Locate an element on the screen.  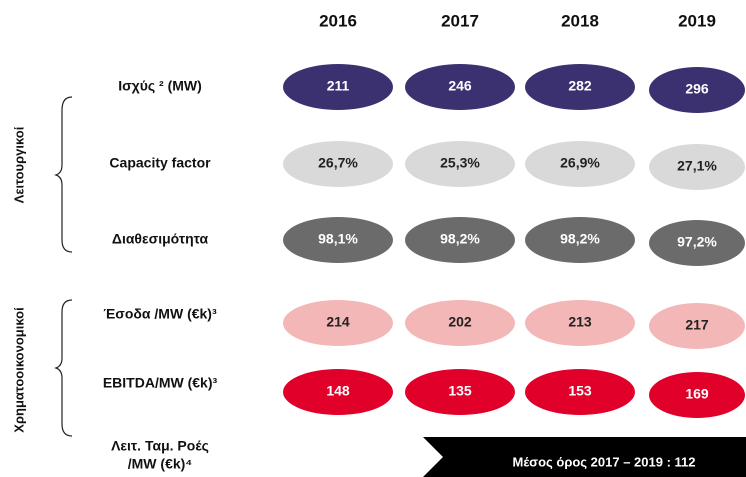
cell-value: 26,9% is located at coordinates (580, 163).